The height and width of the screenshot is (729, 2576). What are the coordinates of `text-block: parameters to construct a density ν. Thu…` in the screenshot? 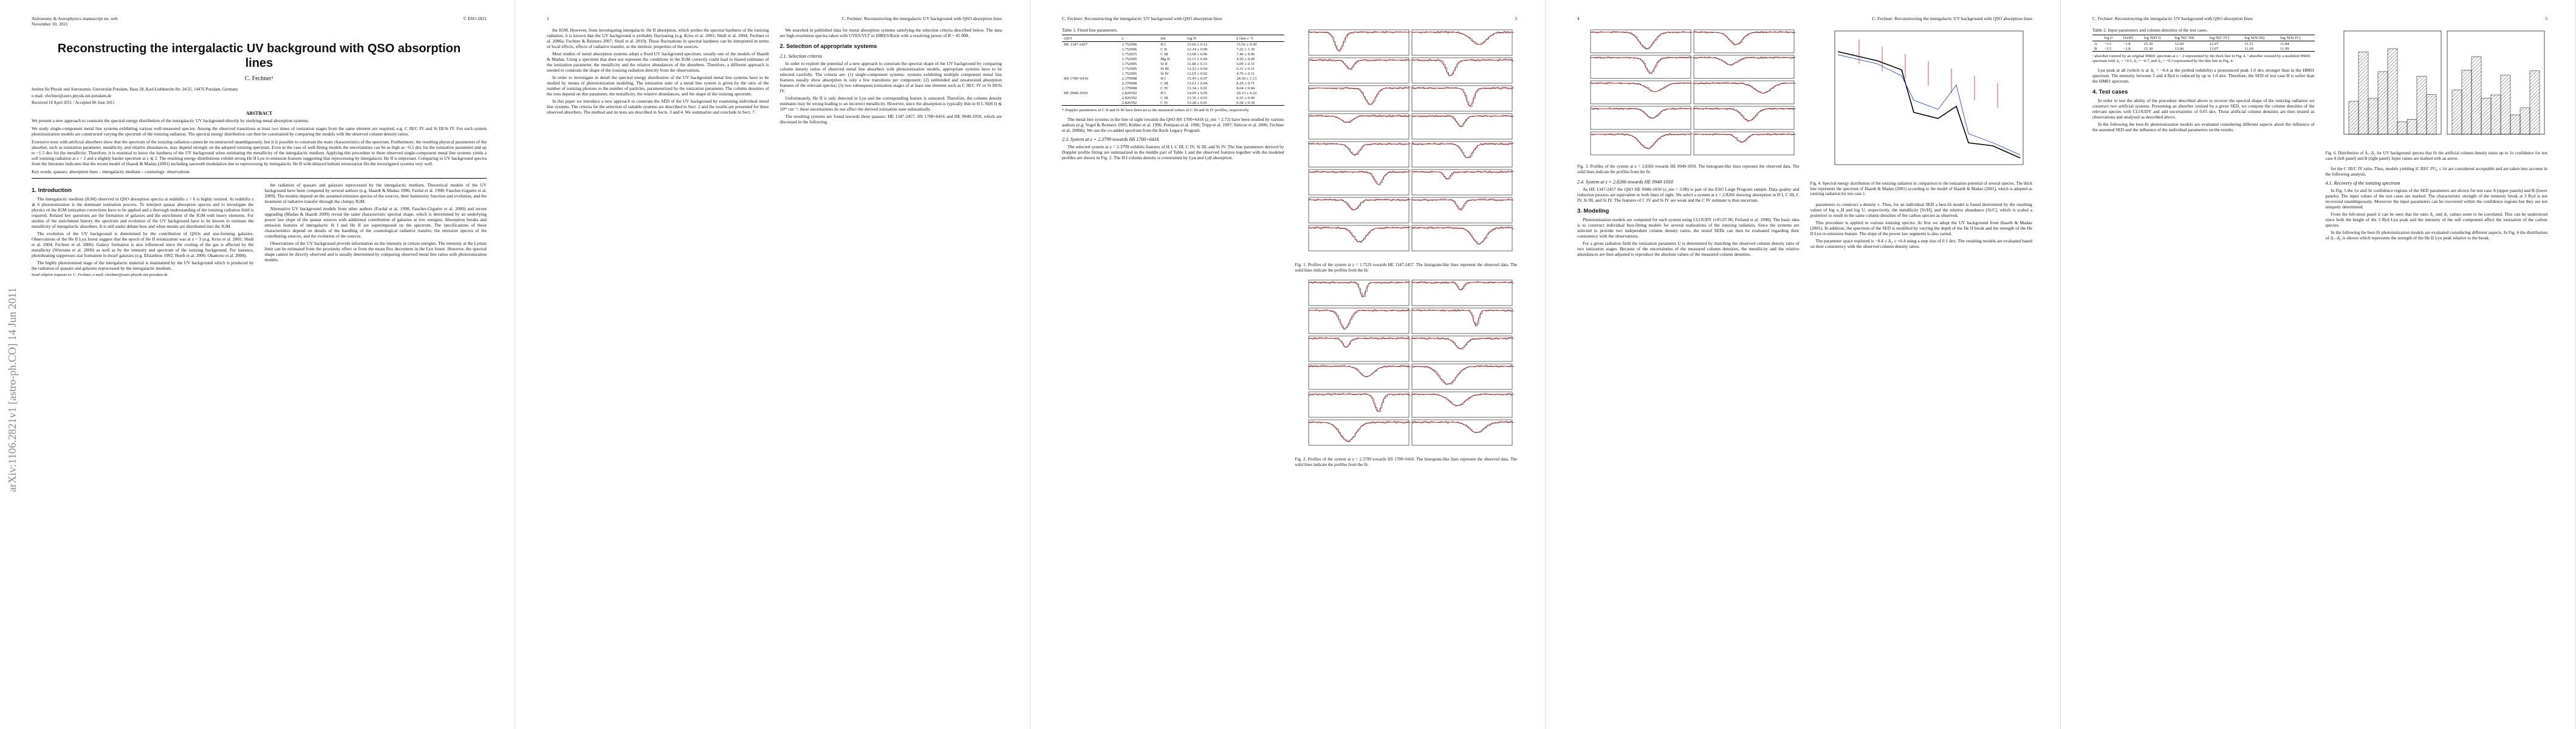 It's located at (1921, 210).